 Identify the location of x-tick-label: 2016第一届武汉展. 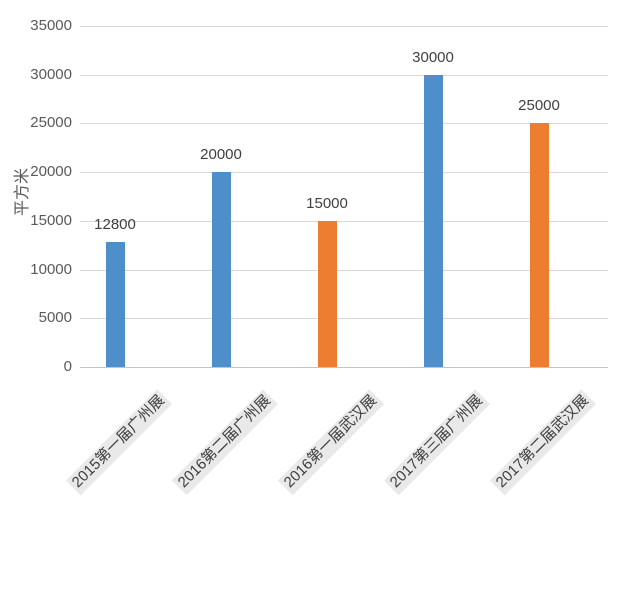
(330, 442).